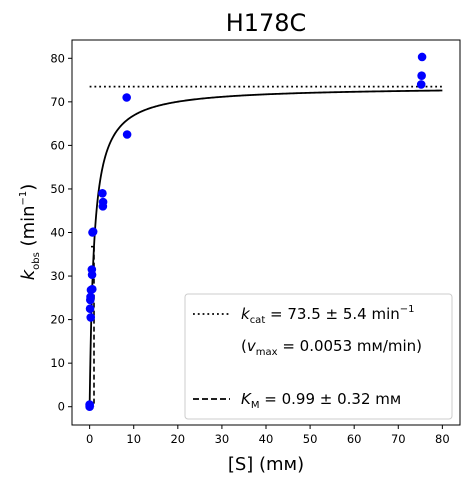 This screenshot has height=484, width=469. I want to click on y-axis-ticks: 0 10 20 30 40 50 60 70 80, so click(61, 232).